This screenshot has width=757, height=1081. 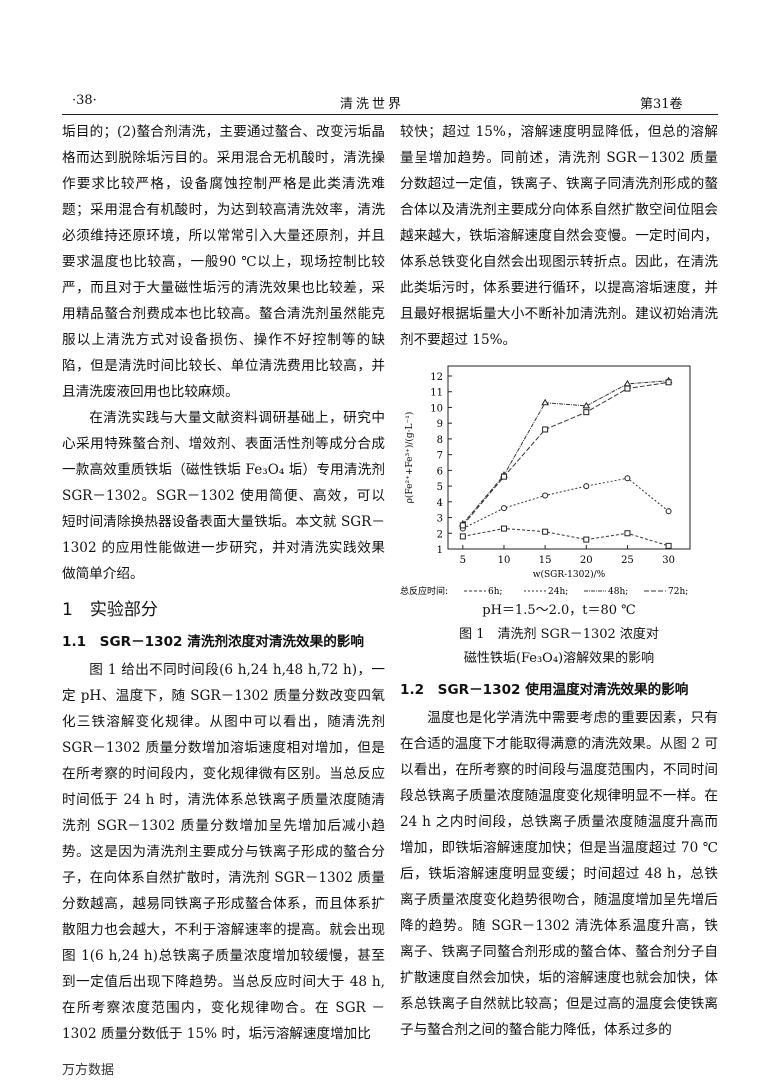 What do you see at coordinates (463, 560) in the screenshot?
I see `x-tick-label: 5` at bounding box center [463, 560].